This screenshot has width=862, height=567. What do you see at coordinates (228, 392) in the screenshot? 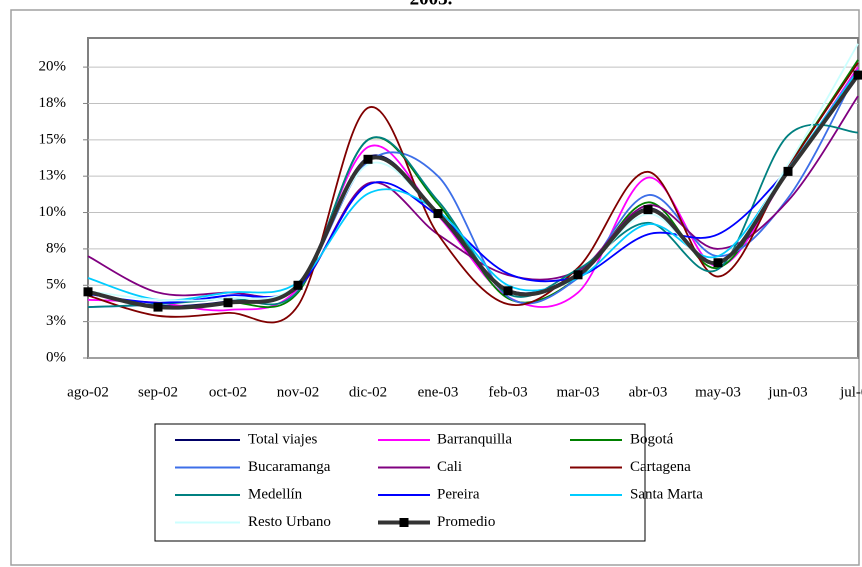
I see `x-tick-label: oct-02` at bounding box center [228, 392].